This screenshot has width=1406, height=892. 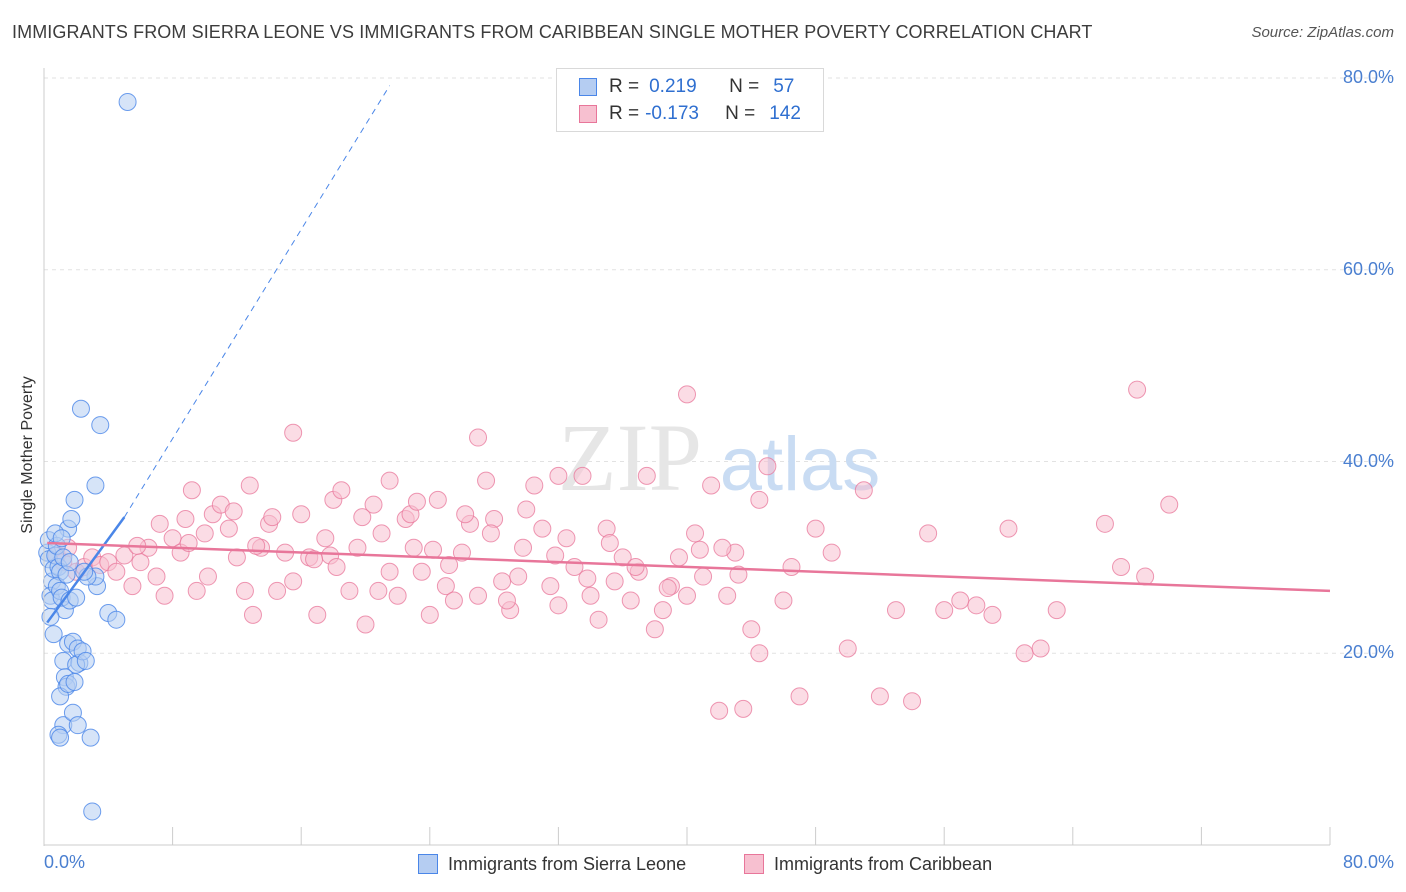 What do you see at coordinates (257, 301) in the screenshot?
I see `trendline-sierra-leone-extension` at bounding box center [257, 301].